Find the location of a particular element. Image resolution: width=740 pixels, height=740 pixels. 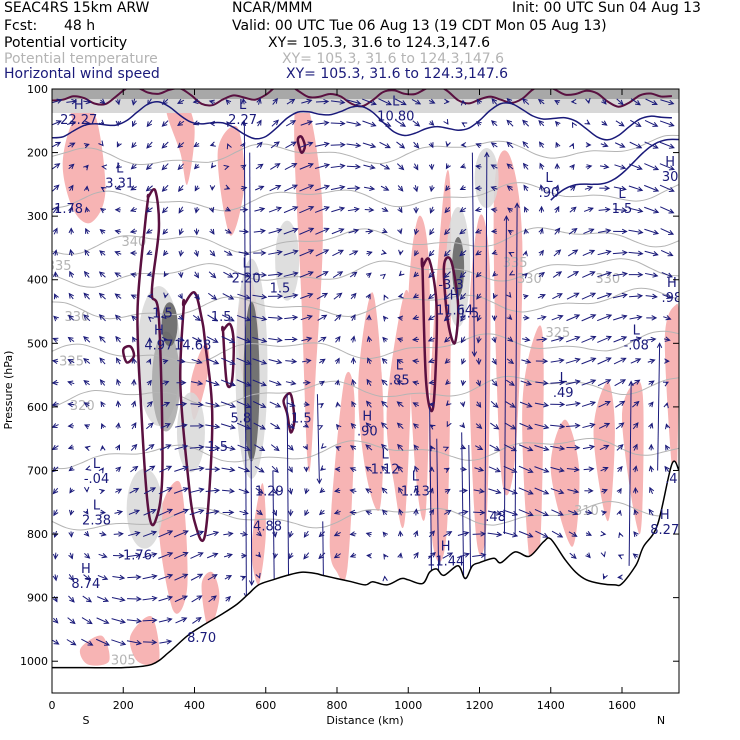

x-tick-label: 200 is located at coordinates (123, 705).